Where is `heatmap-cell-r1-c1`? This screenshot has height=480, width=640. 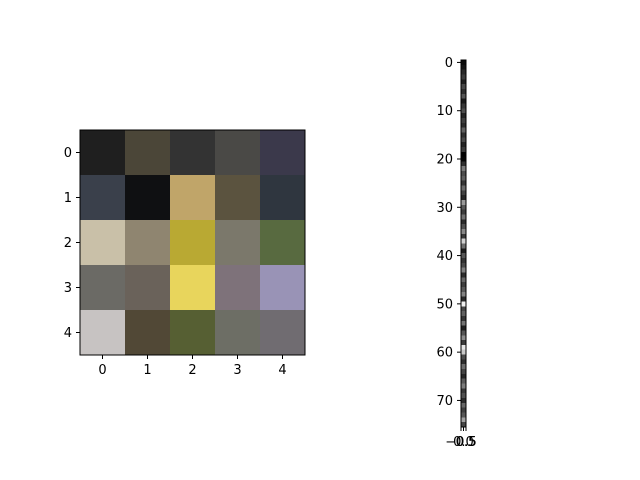 heatmap-cell-r1-c1 is located at coordinates (148, 198).